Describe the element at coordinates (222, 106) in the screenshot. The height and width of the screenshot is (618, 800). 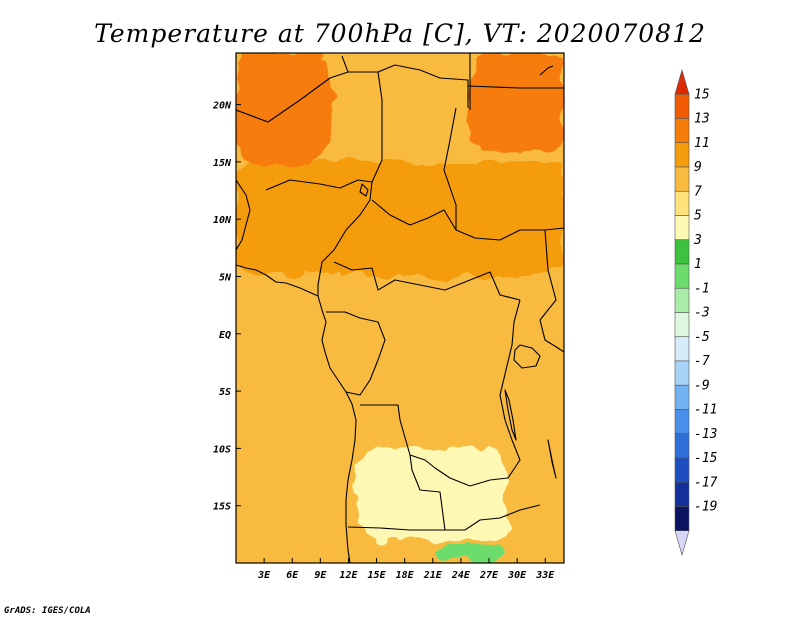
I see `y-tick-label: 20N` at that location.